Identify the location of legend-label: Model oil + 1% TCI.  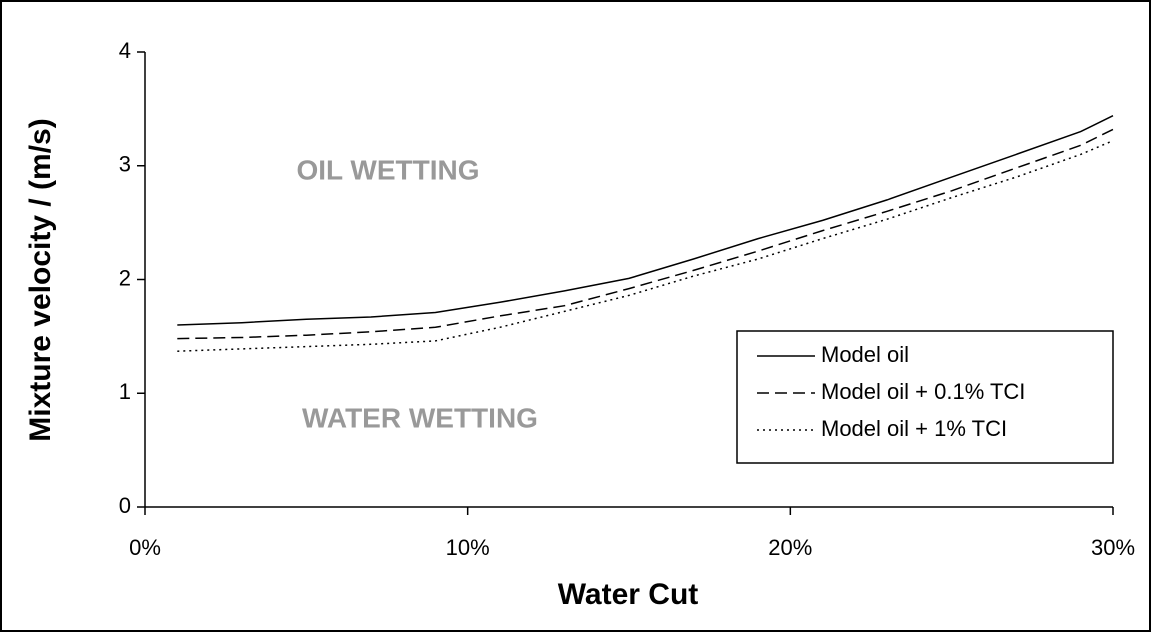
(914, 428).